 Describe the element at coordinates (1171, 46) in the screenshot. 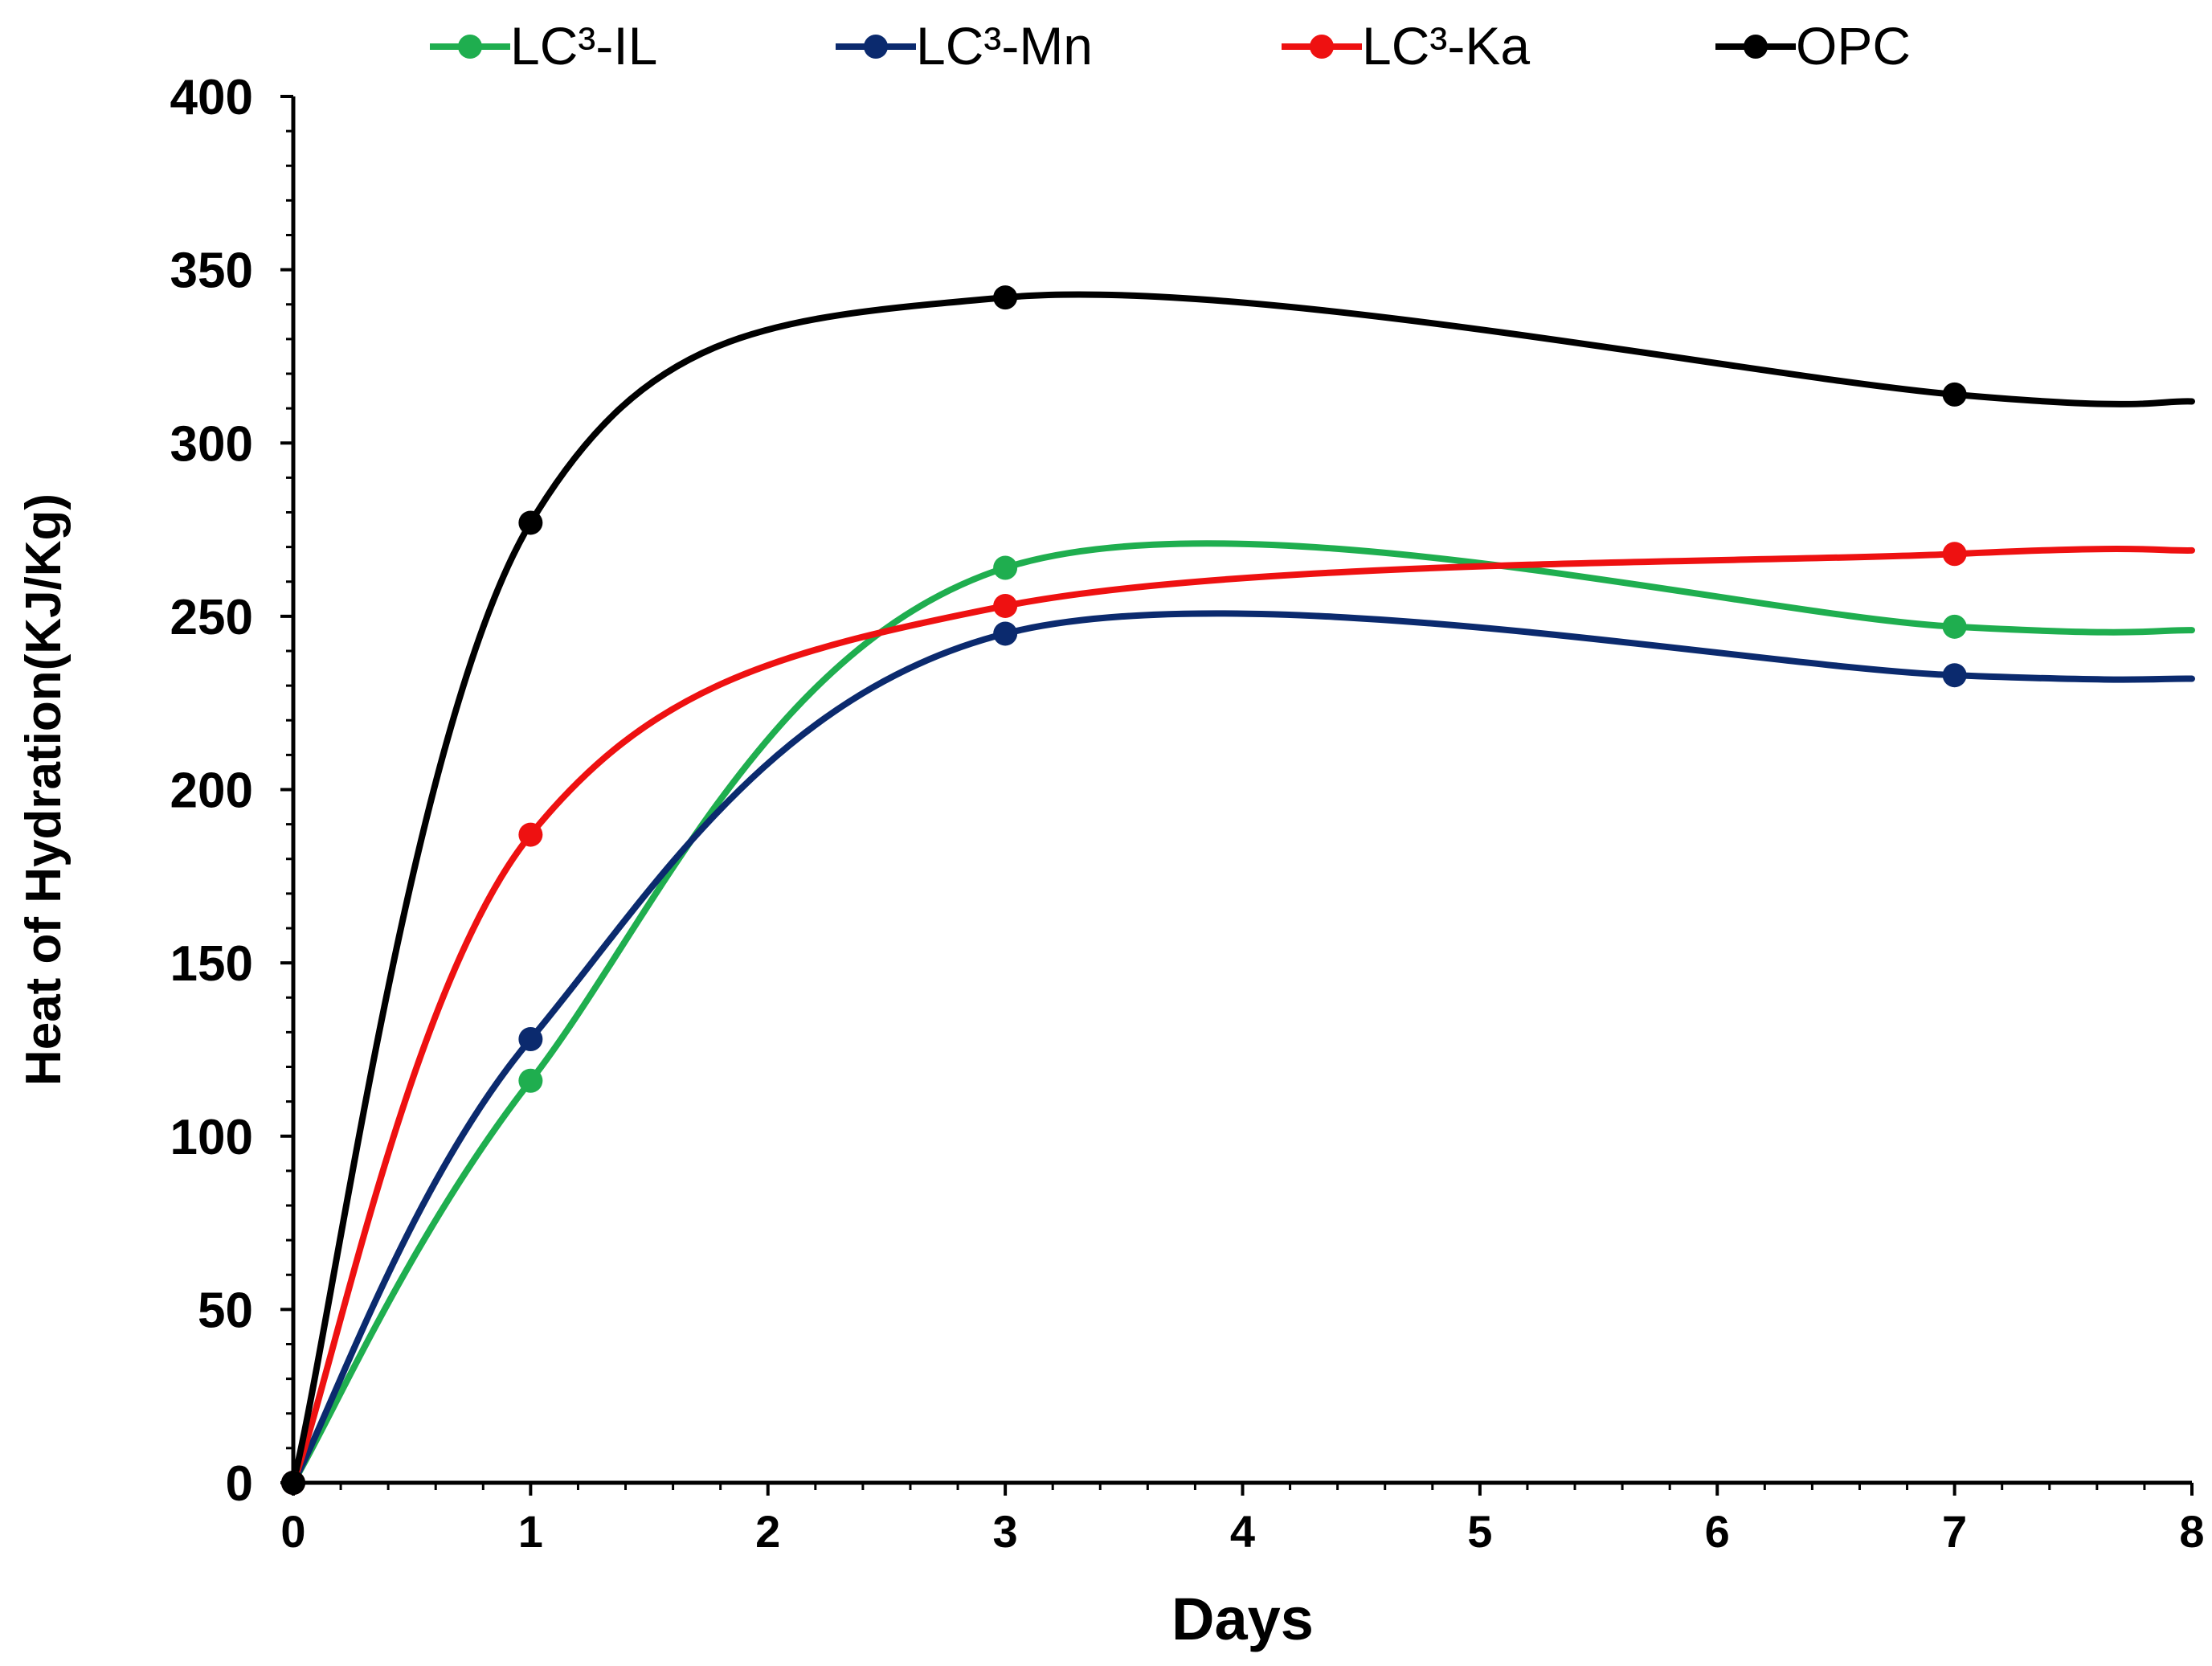

I see `legend: LC³-IL LC³-Mn LC³-Ka OPC` at that location.